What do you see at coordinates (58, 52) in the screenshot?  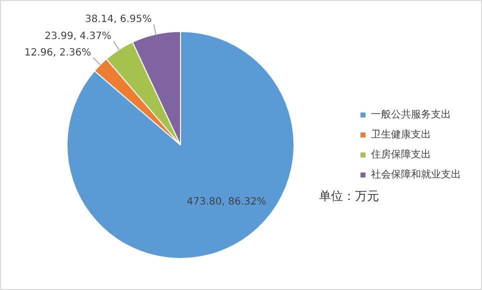 I see `data-label: 12.96, 2.36%` at bounding box center [58, 52].